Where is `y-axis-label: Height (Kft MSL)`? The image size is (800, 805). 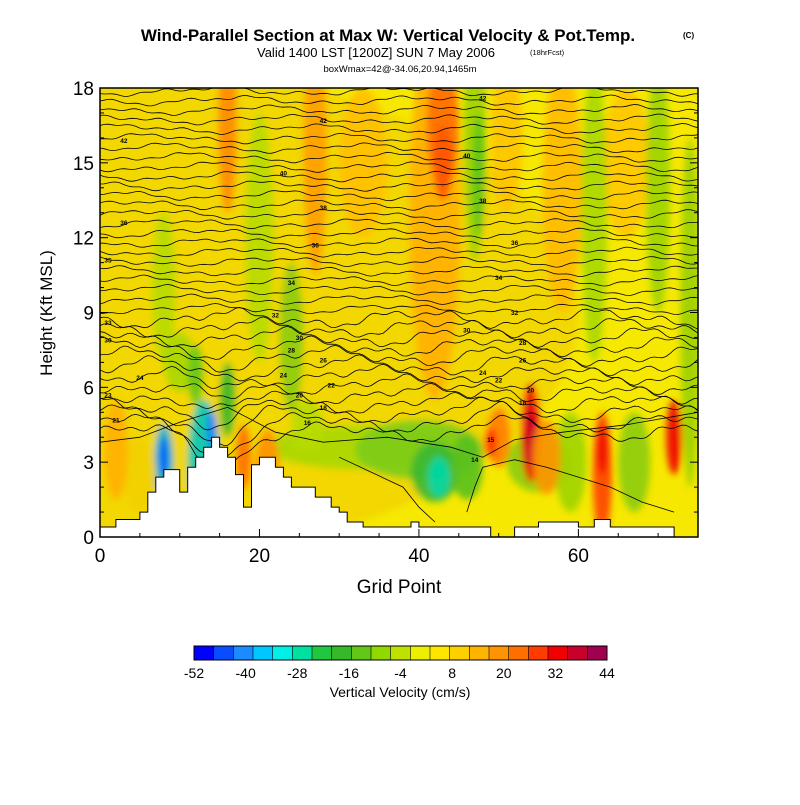 y-axis-label: Height (Kft MSL) is located at coordinates (46, 313).